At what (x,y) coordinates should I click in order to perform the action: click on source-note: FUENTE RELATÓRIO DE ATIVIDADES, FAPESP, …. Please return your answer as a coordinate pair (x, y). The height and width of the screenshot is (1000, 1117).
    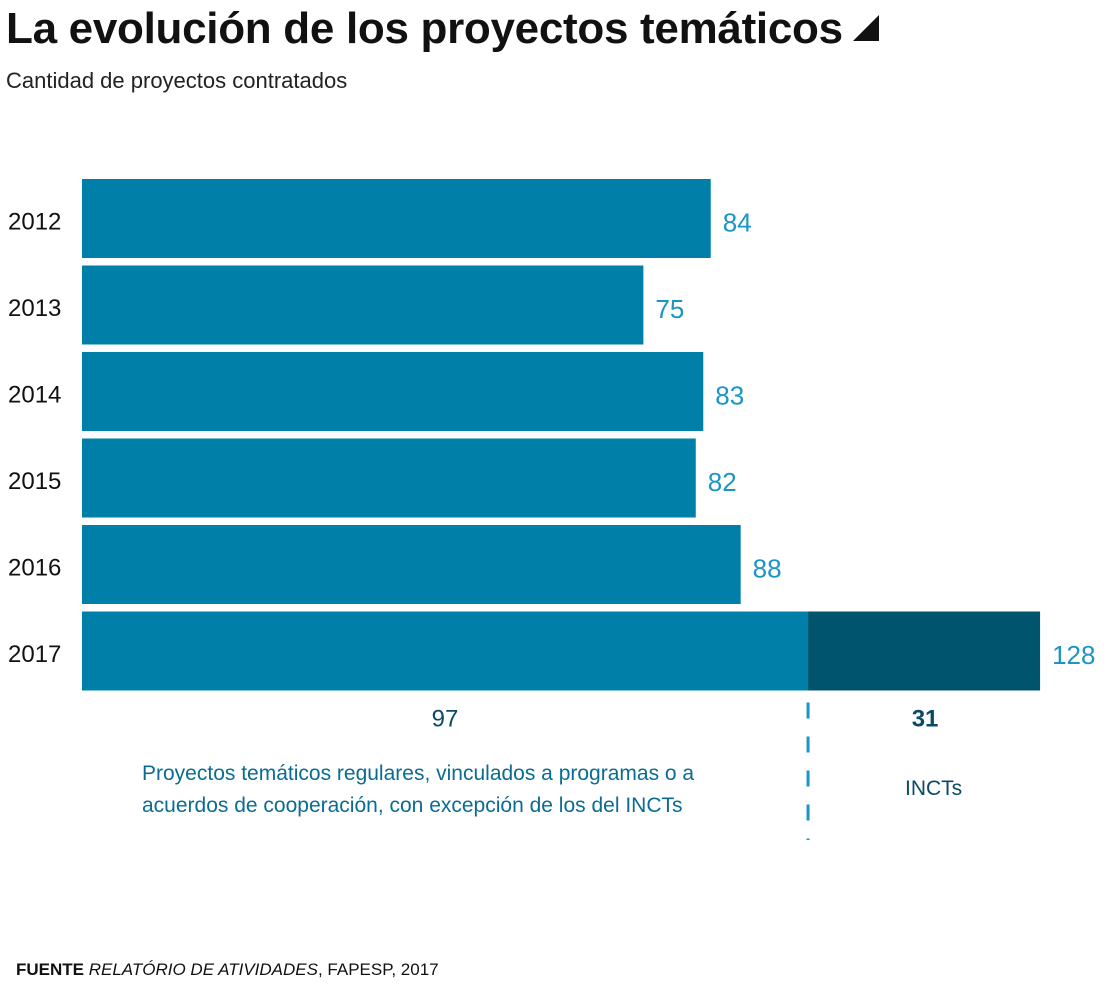
    Looking at the image, I should click on (227, 970).